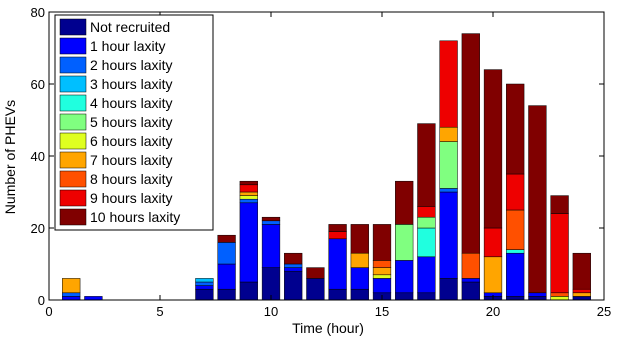 This screenshot has width=618, height=339. I want to click on legend-label: Not recruited, so click(130, 27).